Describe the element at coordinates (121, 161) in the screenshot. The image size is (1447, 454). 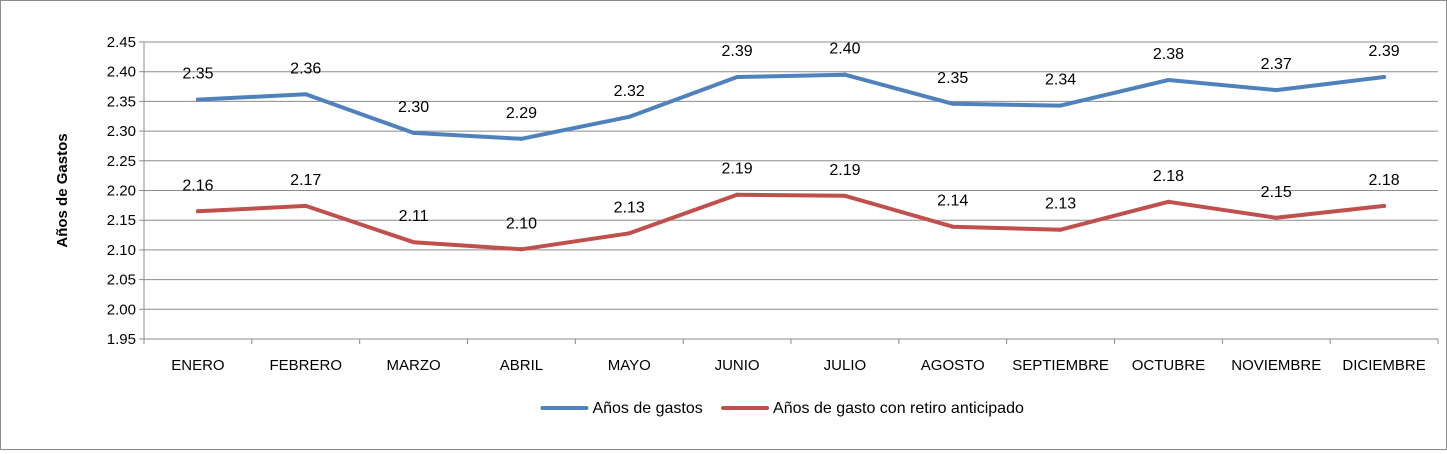
I see `y-tick-label: 2.25` at that location.